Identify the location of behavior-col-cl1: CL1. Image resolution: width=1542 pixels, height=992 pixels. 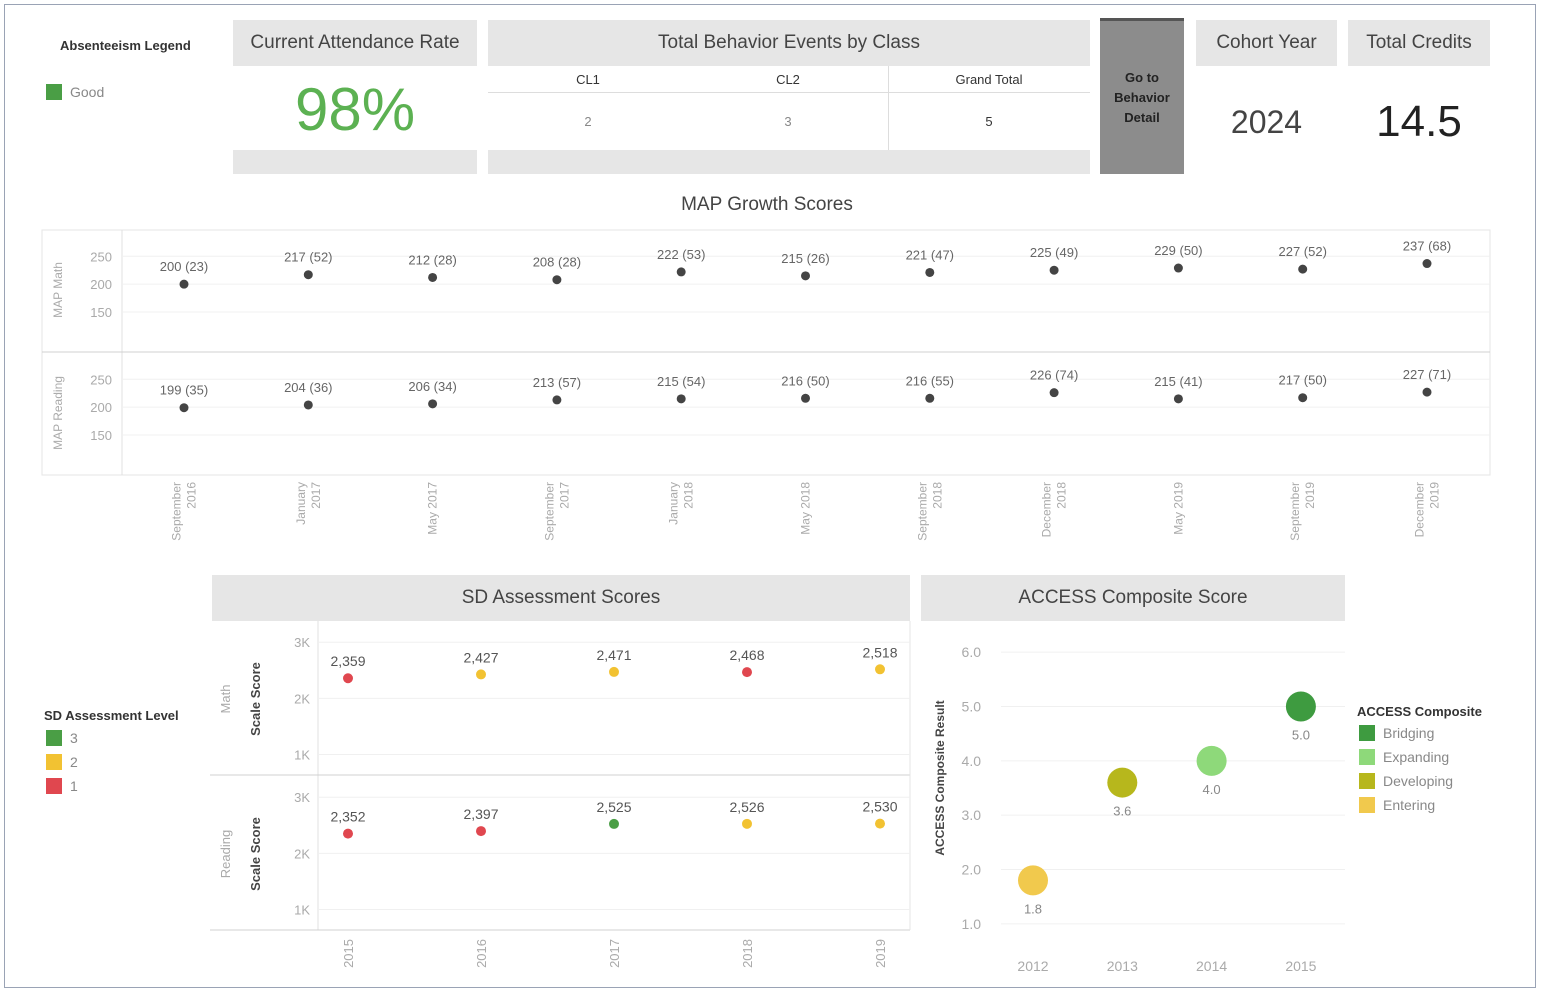
(588, 79).